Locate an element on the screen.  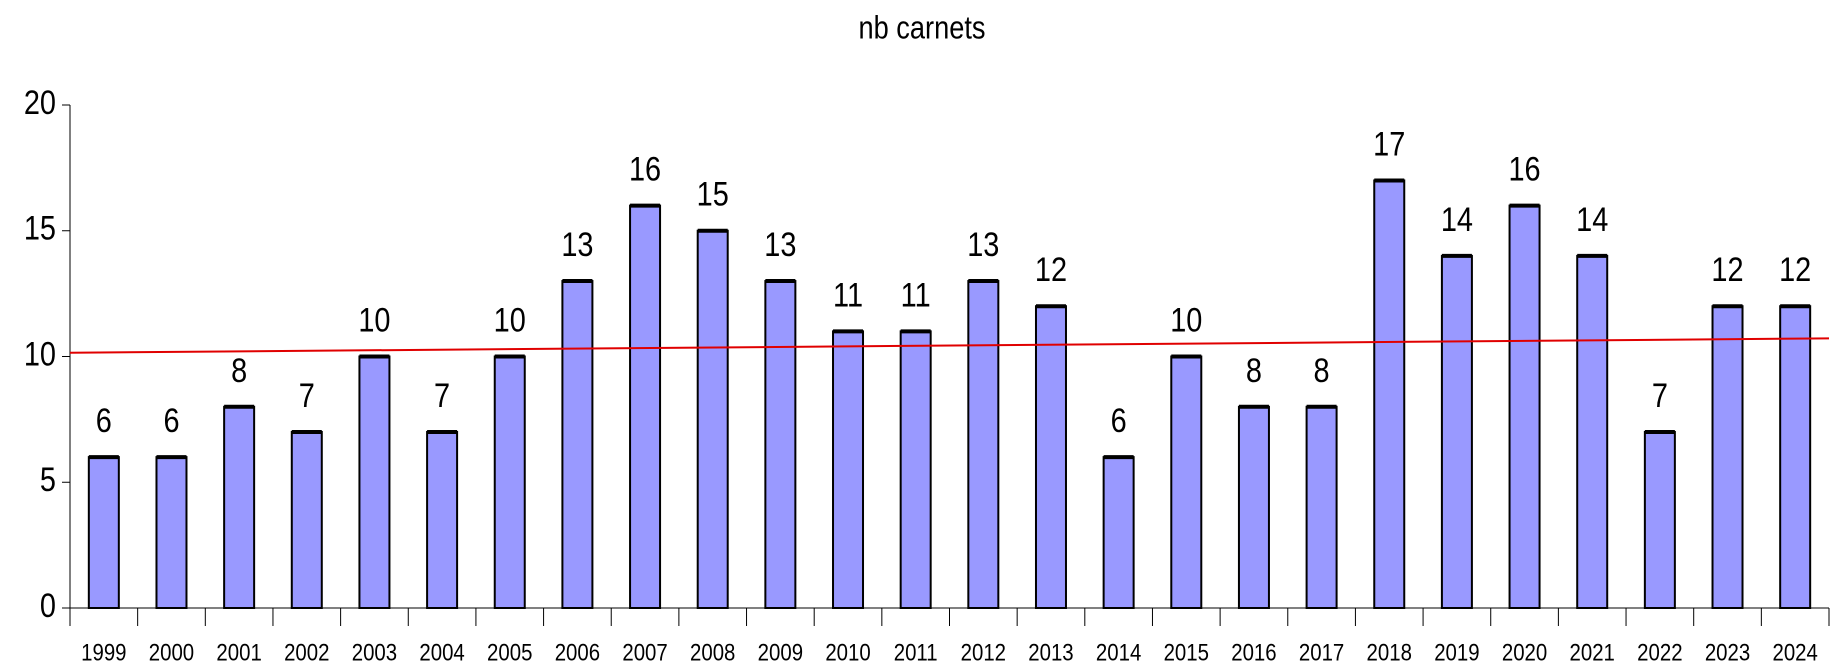
x-tick-label: 2015 is located at coordinates (1186, 652).